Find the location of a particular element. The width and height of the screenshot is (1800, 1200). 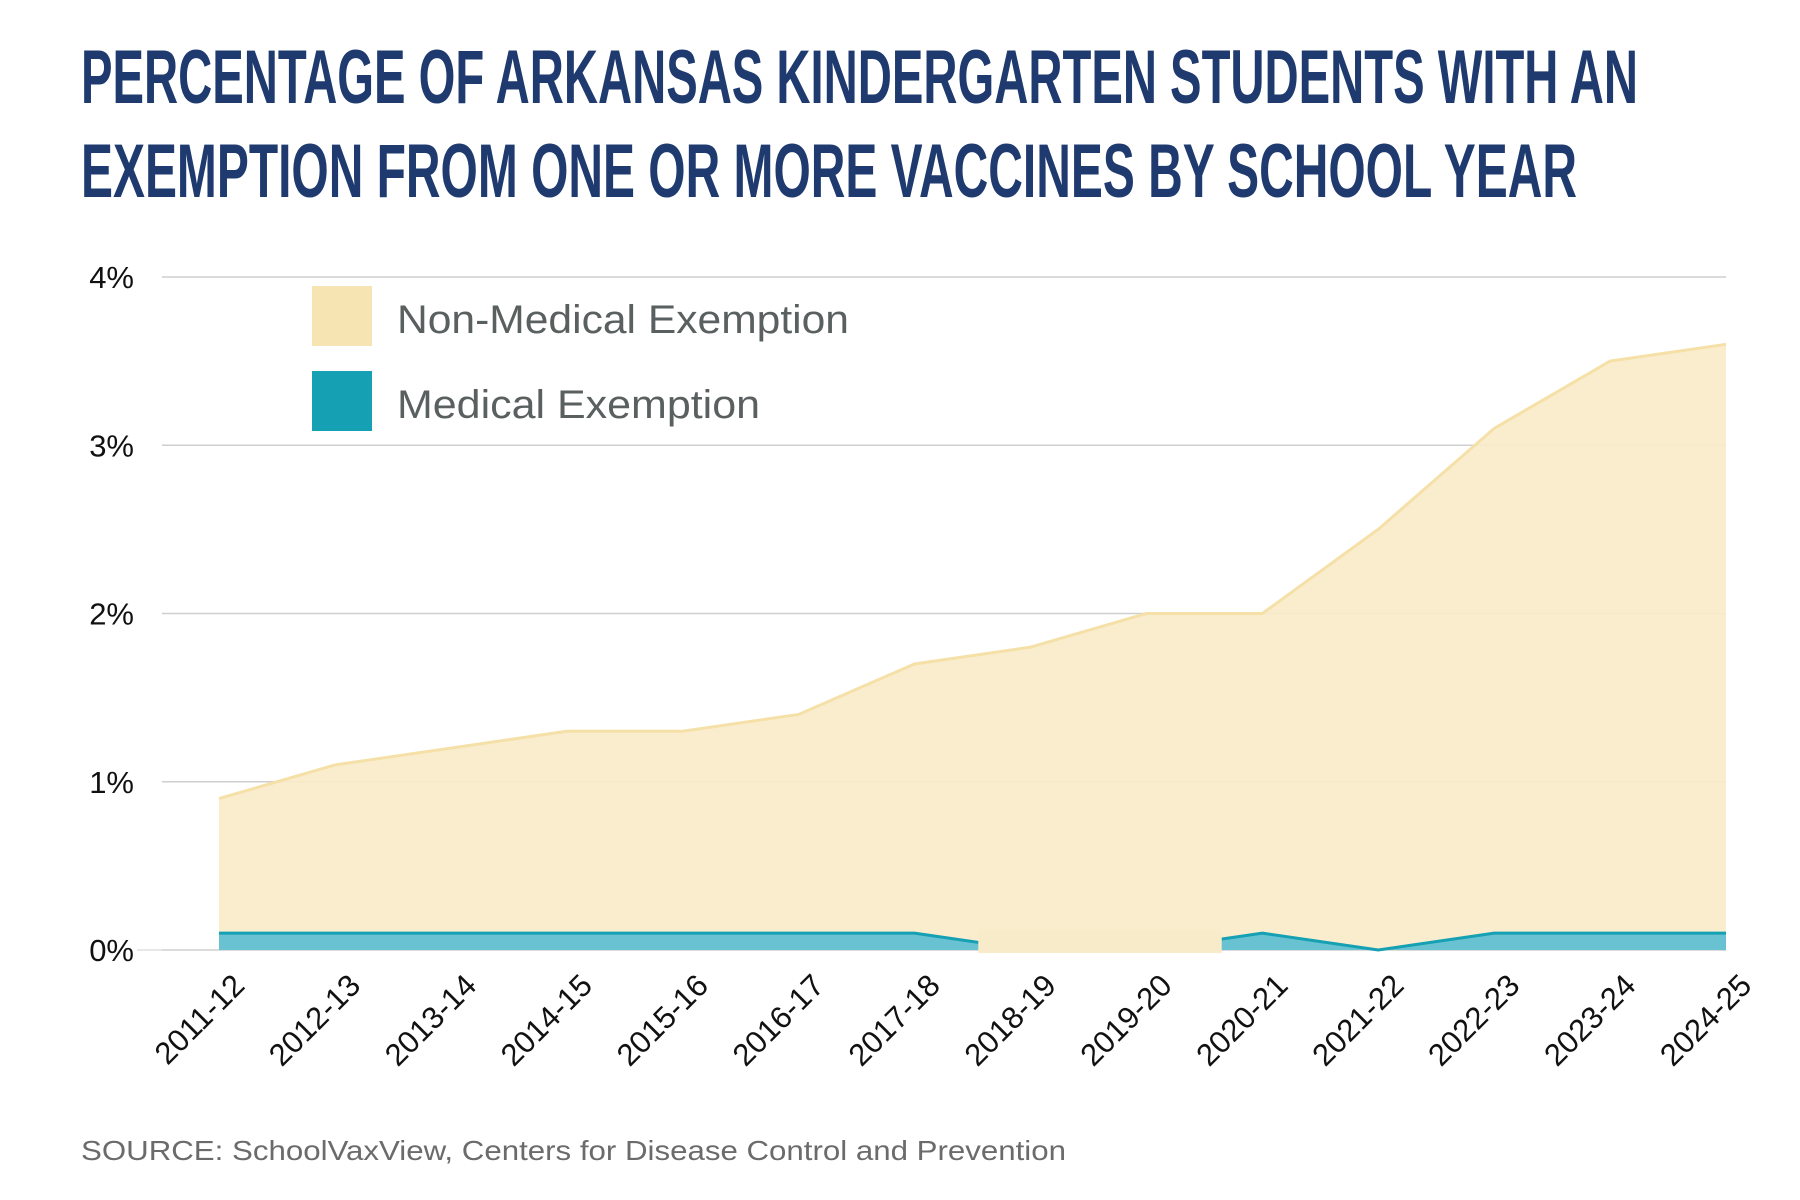

y-tick-label: 1% is located at coordinates (111, 782).